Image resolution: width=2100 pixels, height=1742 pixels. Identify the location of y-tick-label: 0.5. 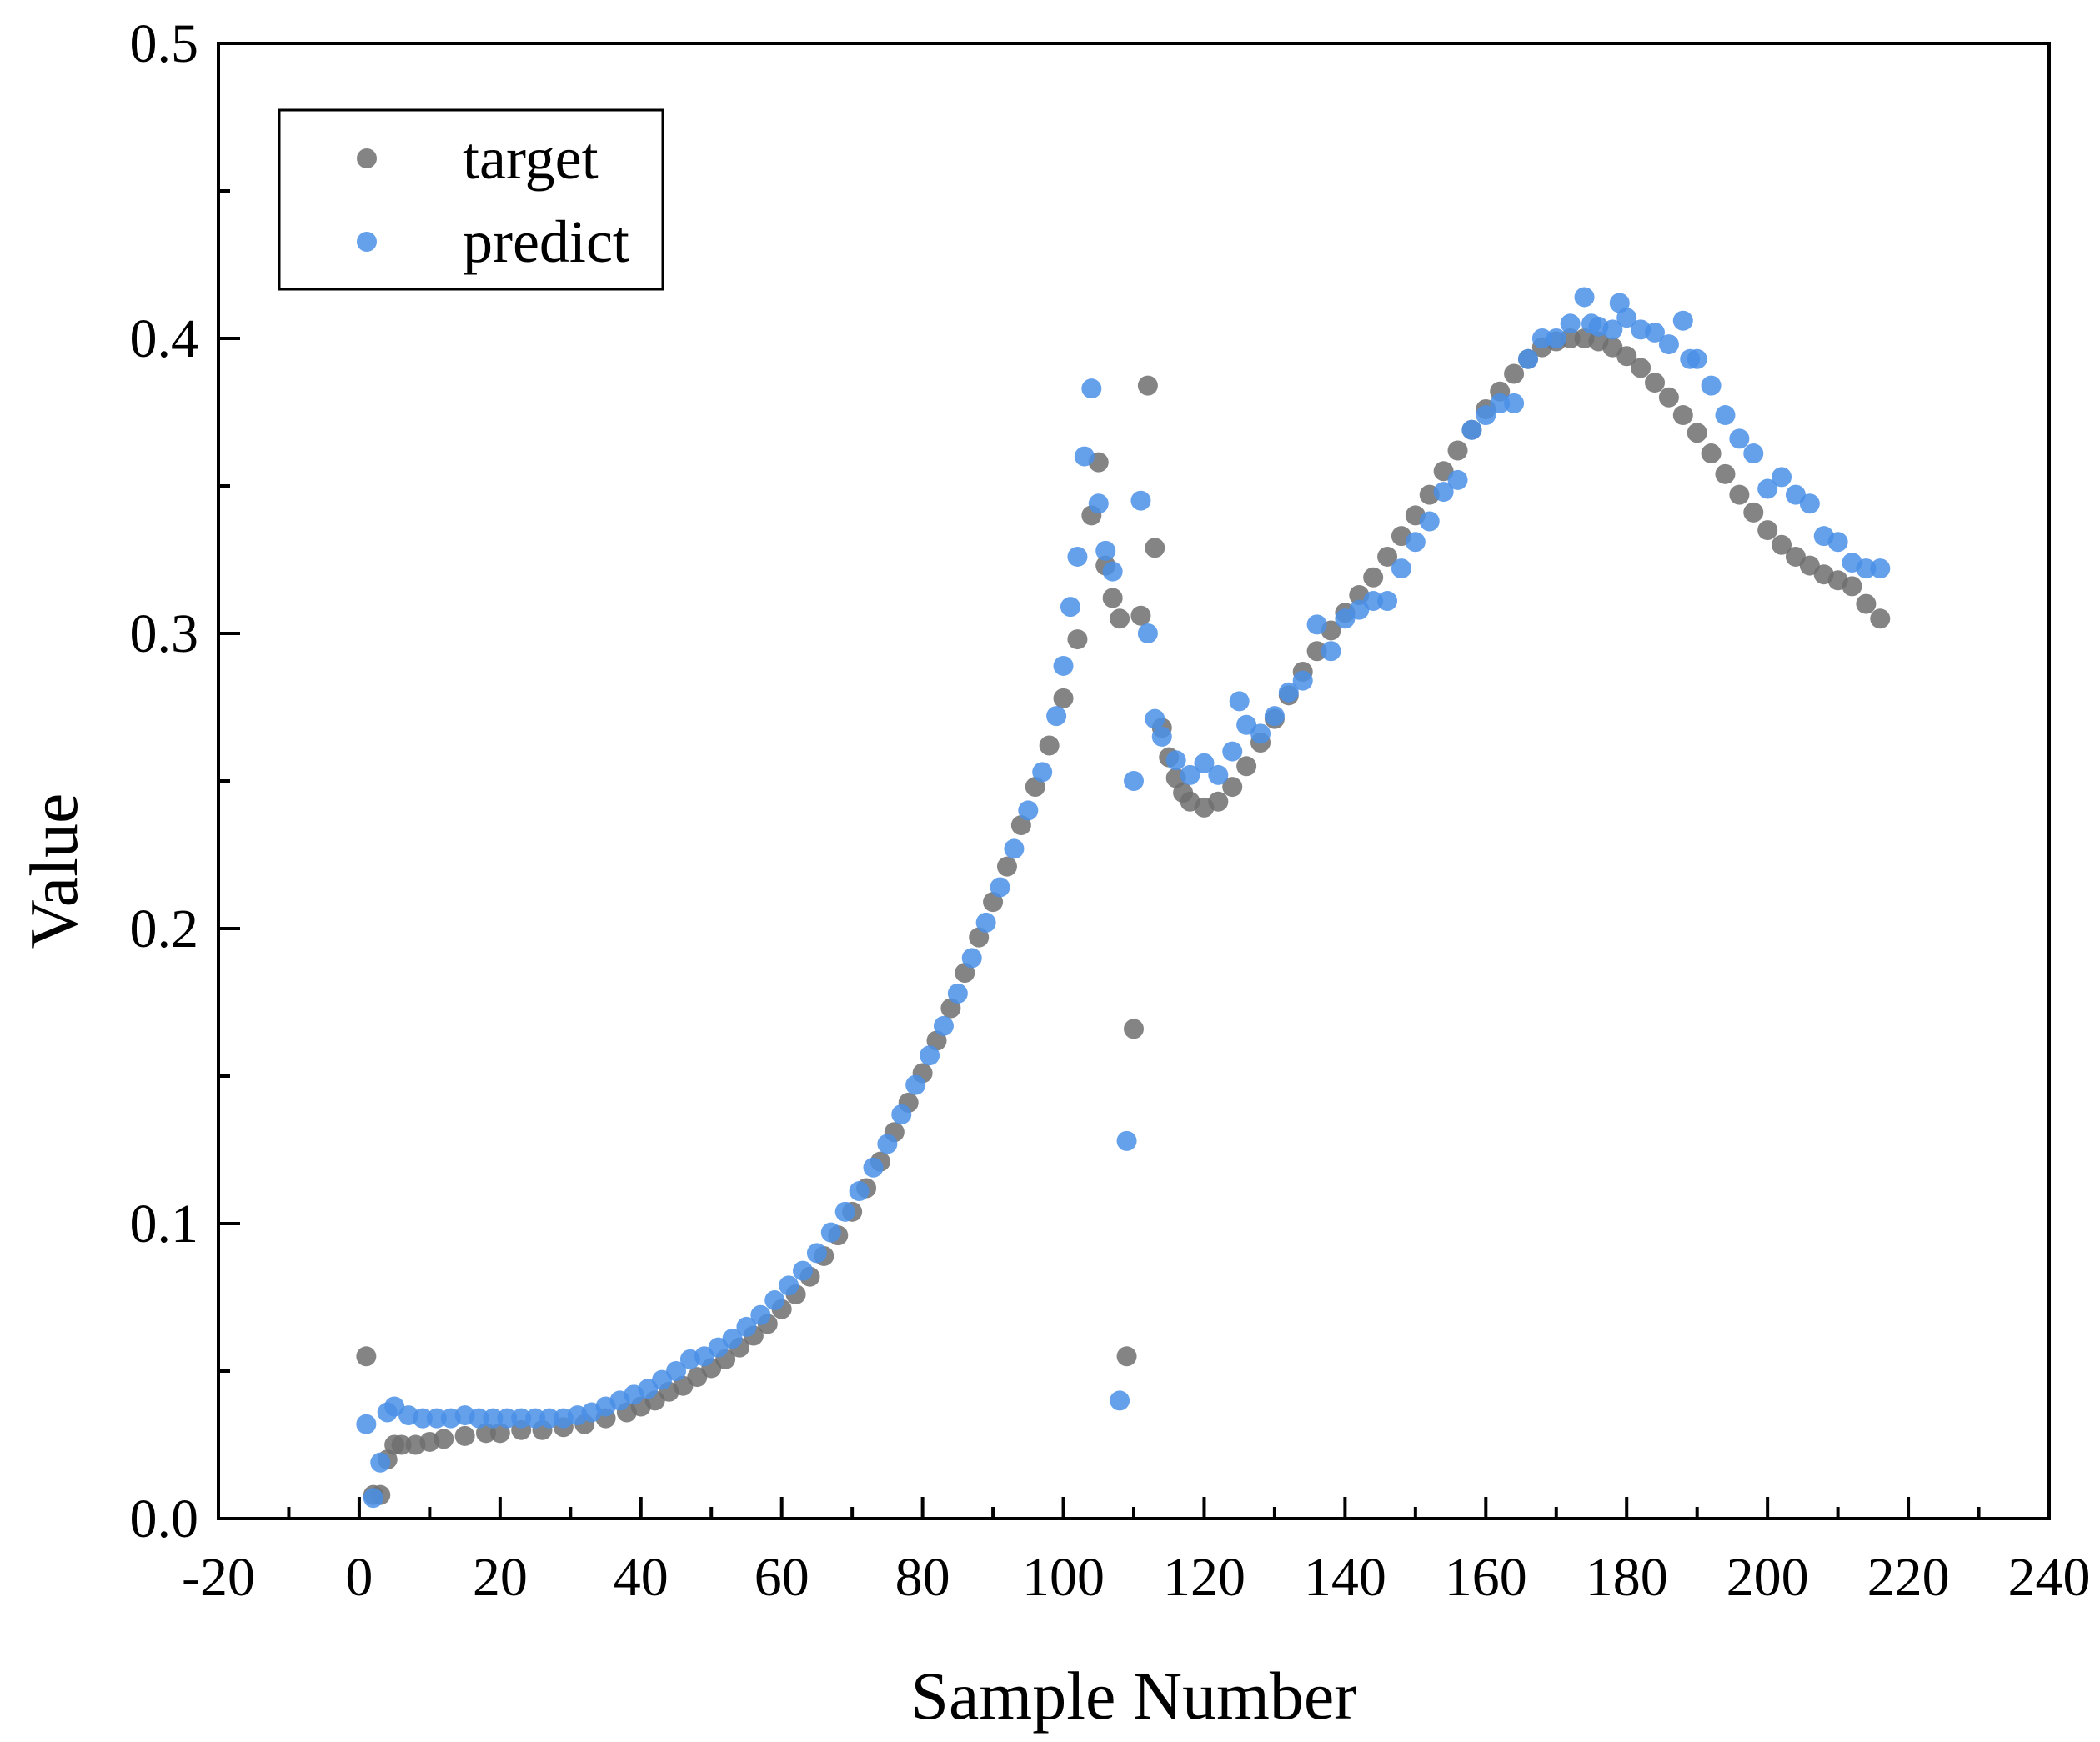
(164, 43).